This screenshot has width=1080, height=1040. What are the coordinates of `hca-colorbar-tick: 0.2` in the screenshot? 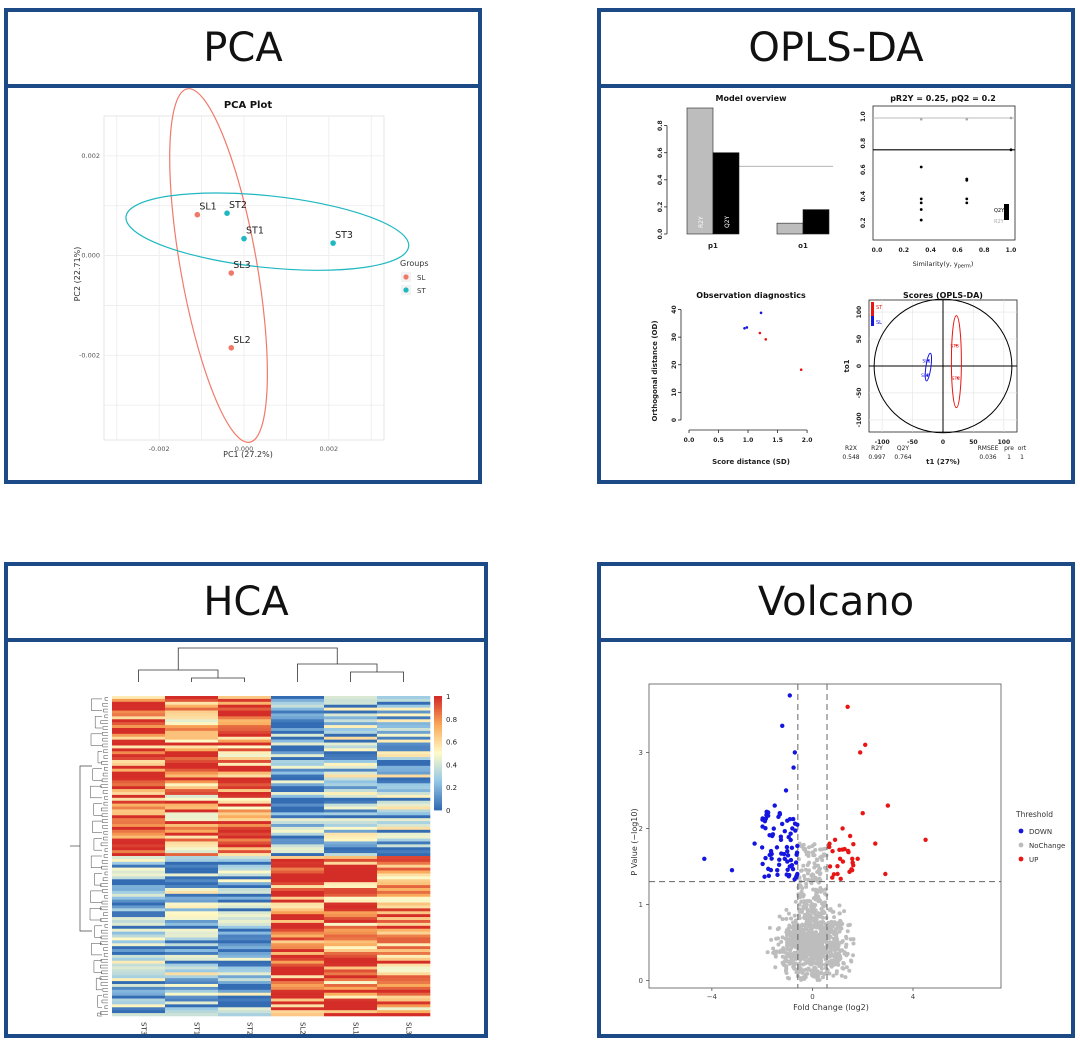 It's located at (451, 788).